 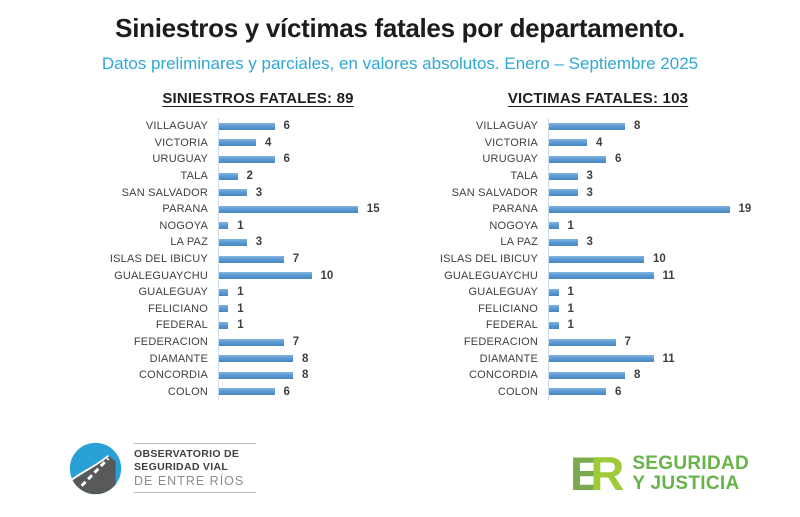 What do you see at coordinates (517, 391) in the screenshot?
I see `category-label: COLON` at bounding box center [517, 391].